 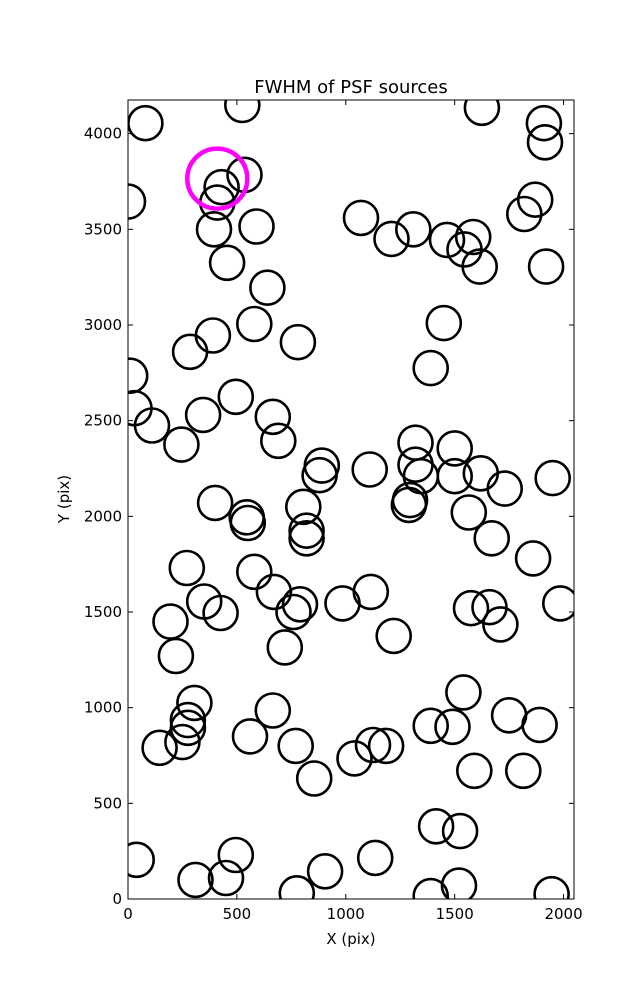 What do you see at coordinates (563, 914) in the screenshot?
I see `x-tick-label: 2000` at bounding box center [563, 914].